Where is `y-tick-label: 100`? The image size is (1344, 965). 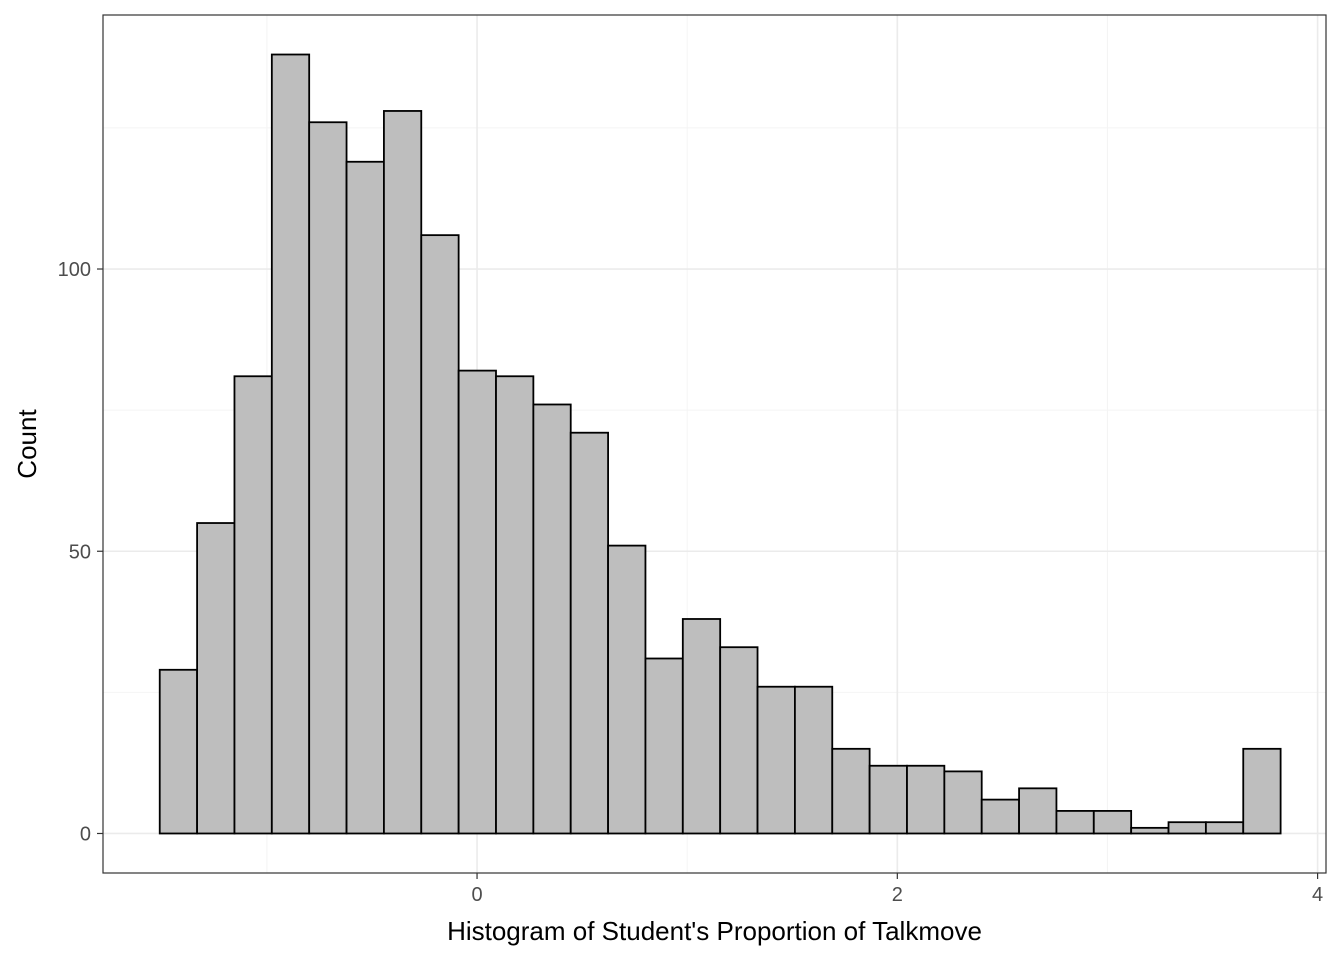
y-tick-label: 100 is located at coordinates (74, 270).